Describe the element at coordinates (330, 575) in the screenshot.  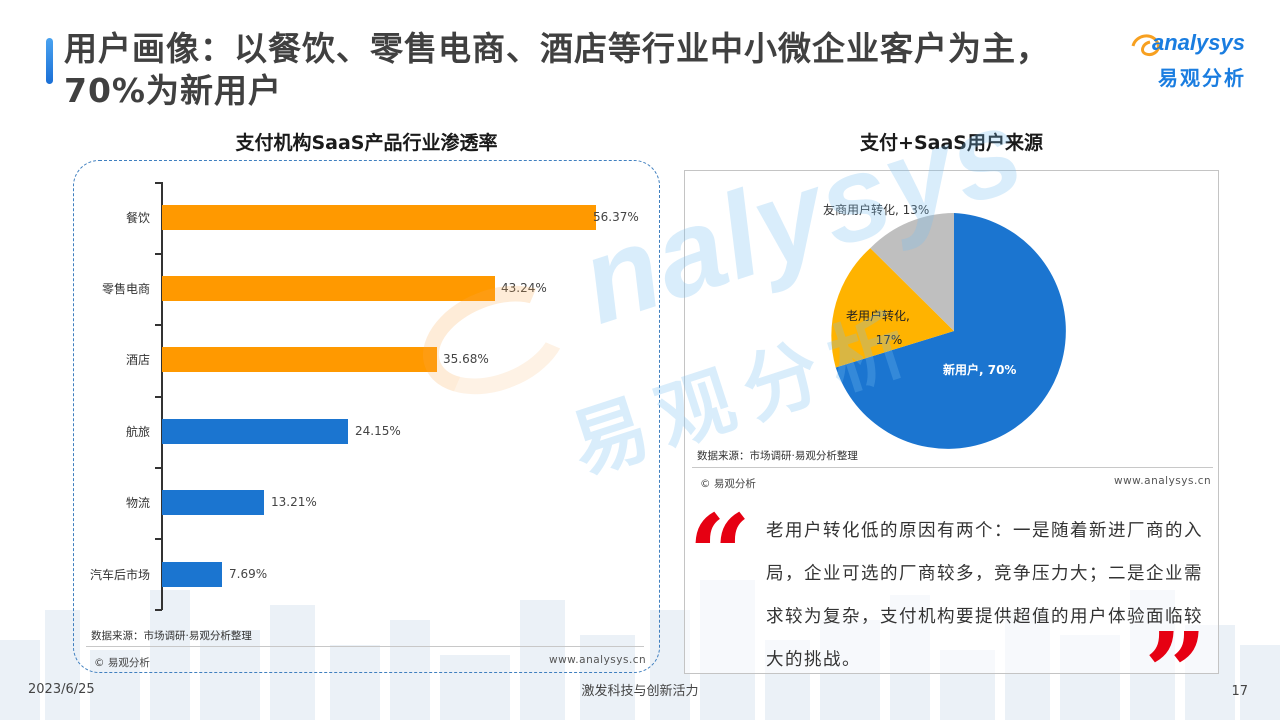
I see `bar-row-auto-aftermarket: 汽车后市场 7.69%` at that location.